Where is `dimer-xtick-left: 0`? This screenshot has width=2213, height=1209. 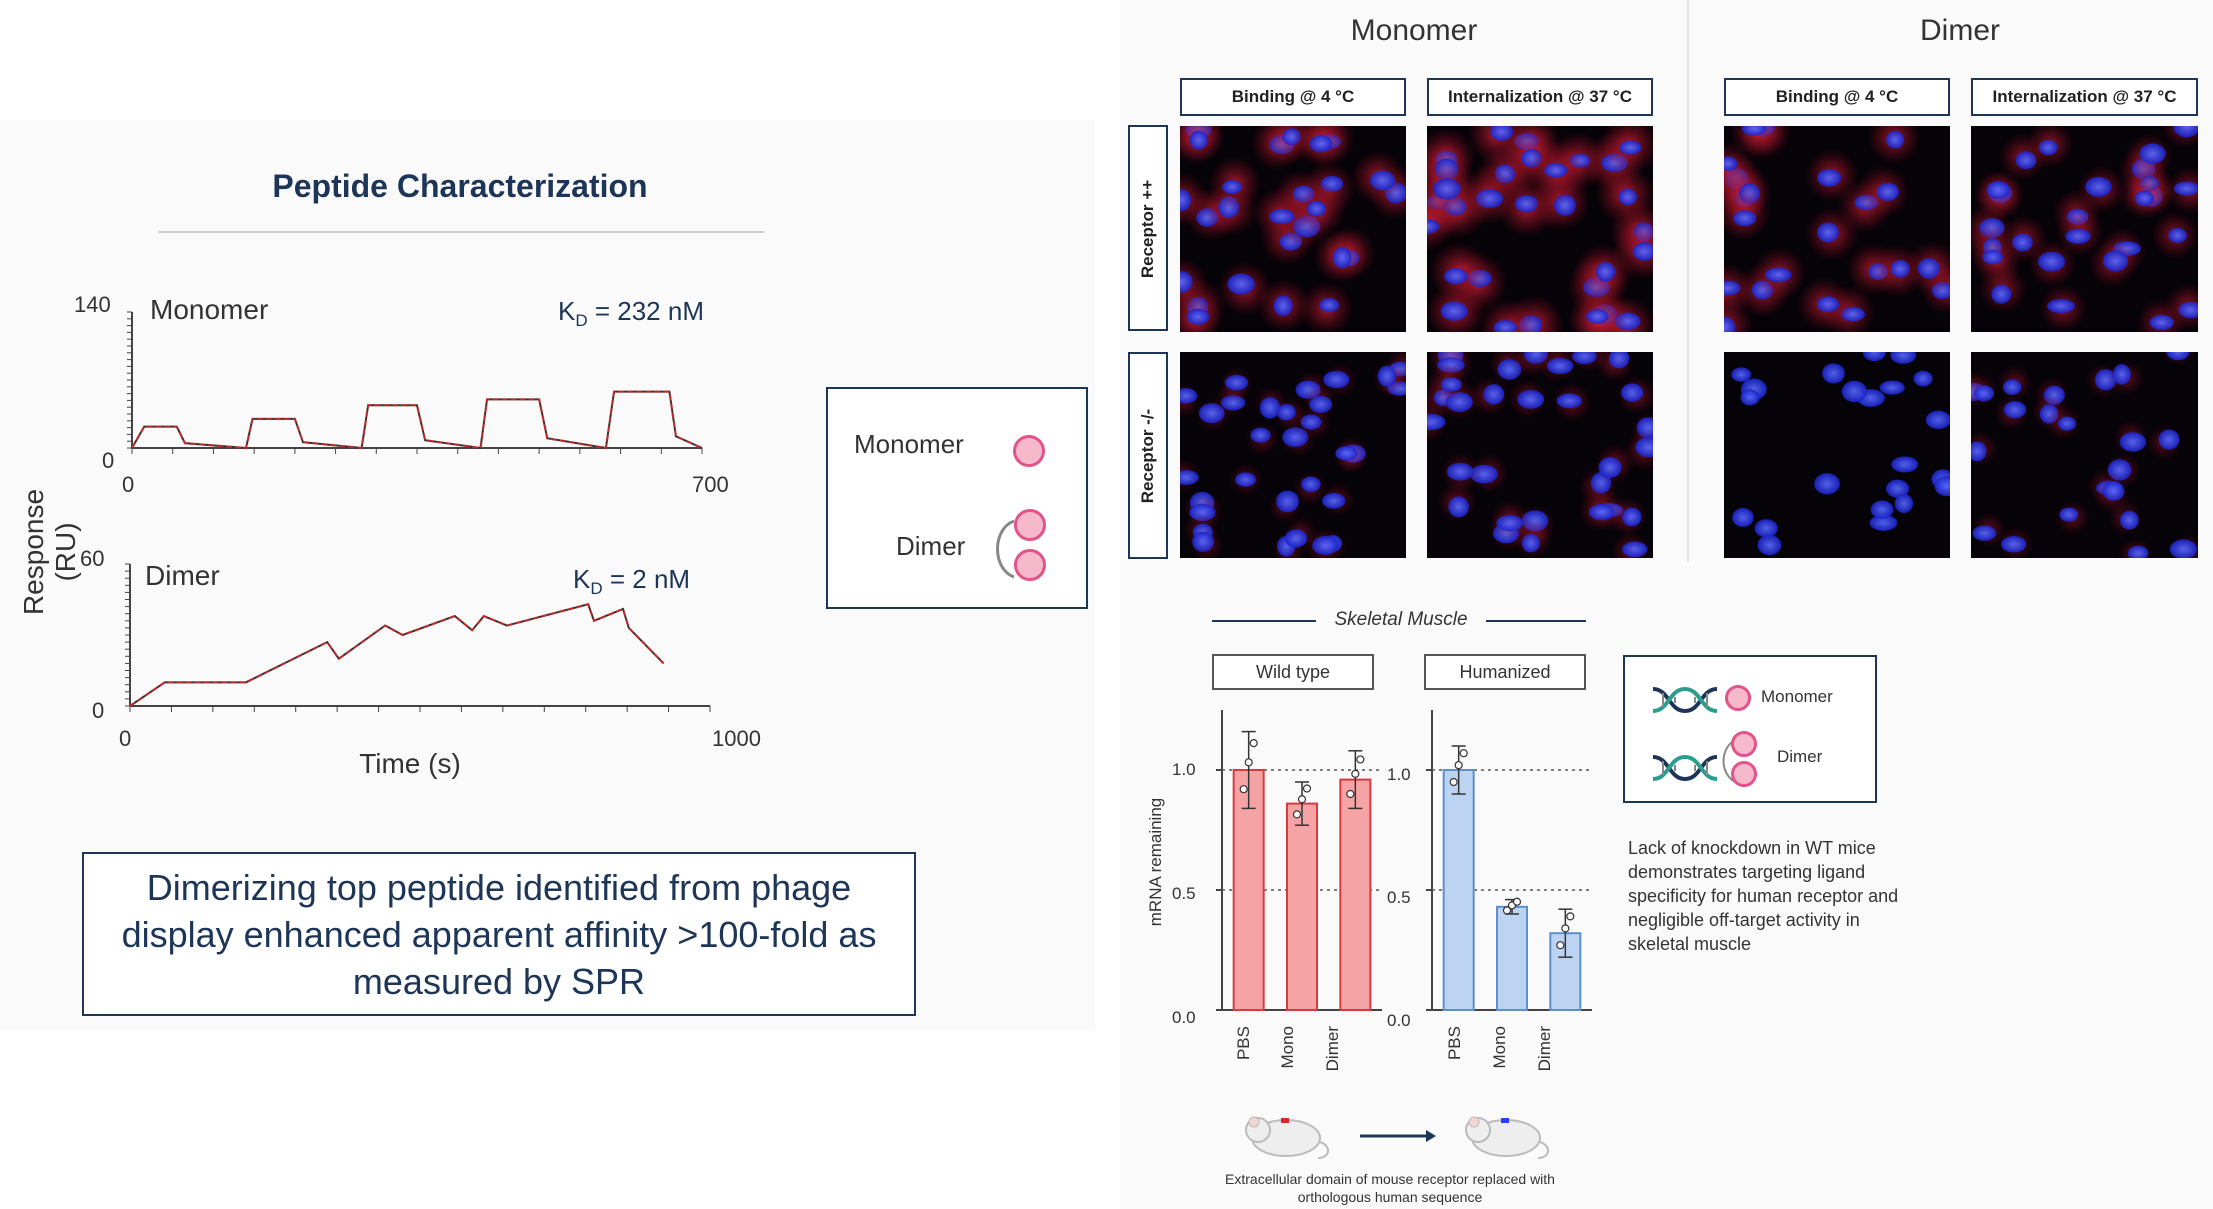
dimer-xtick-left: 0 is located at coordinates (125, 738).